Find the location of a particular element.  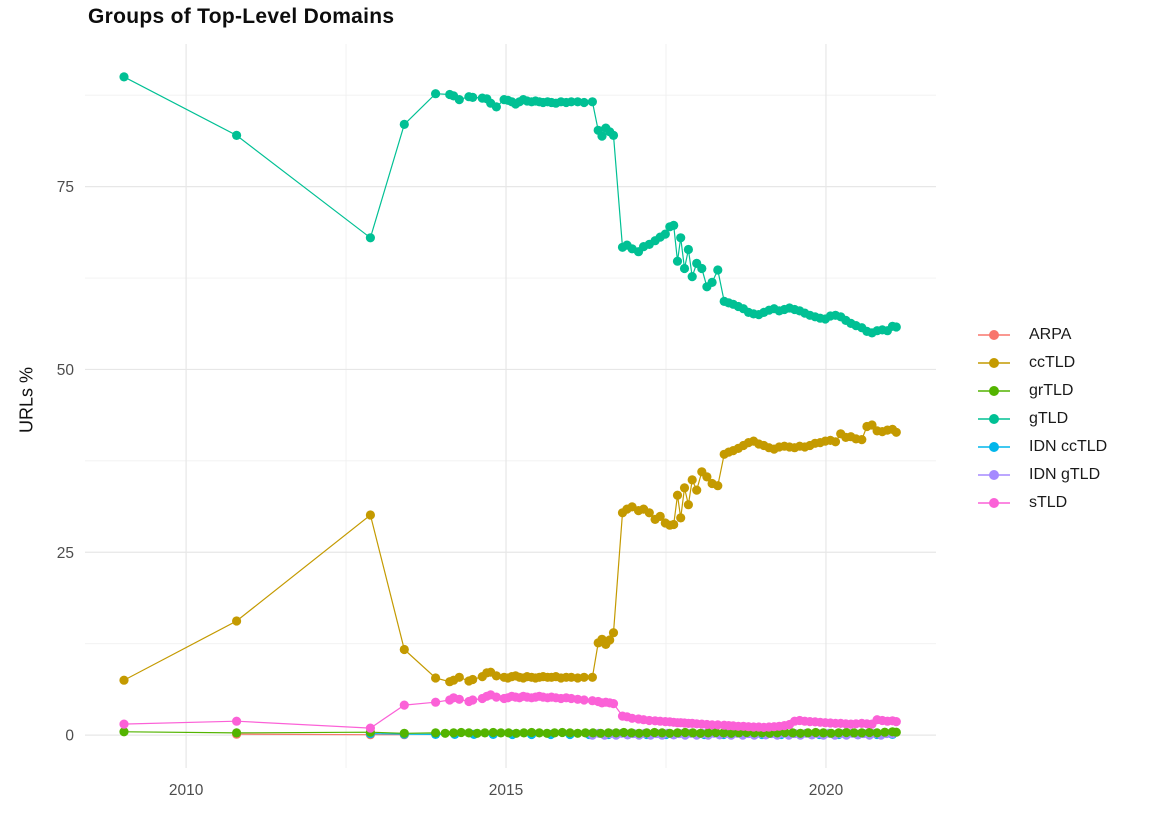

legend-label: gTLD is located at coordinates (1049, 418).